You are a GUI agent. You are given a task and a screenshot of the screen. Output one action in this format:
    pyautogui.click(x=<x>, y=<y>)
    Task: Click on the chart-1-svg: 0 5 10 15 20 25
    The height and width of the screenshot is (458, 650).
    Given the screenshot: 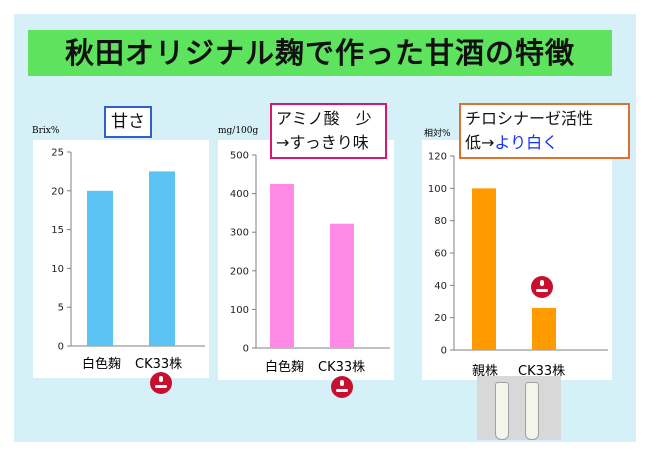 What is the action you would take?
    pyautogui.click(x=128, y=250)
    